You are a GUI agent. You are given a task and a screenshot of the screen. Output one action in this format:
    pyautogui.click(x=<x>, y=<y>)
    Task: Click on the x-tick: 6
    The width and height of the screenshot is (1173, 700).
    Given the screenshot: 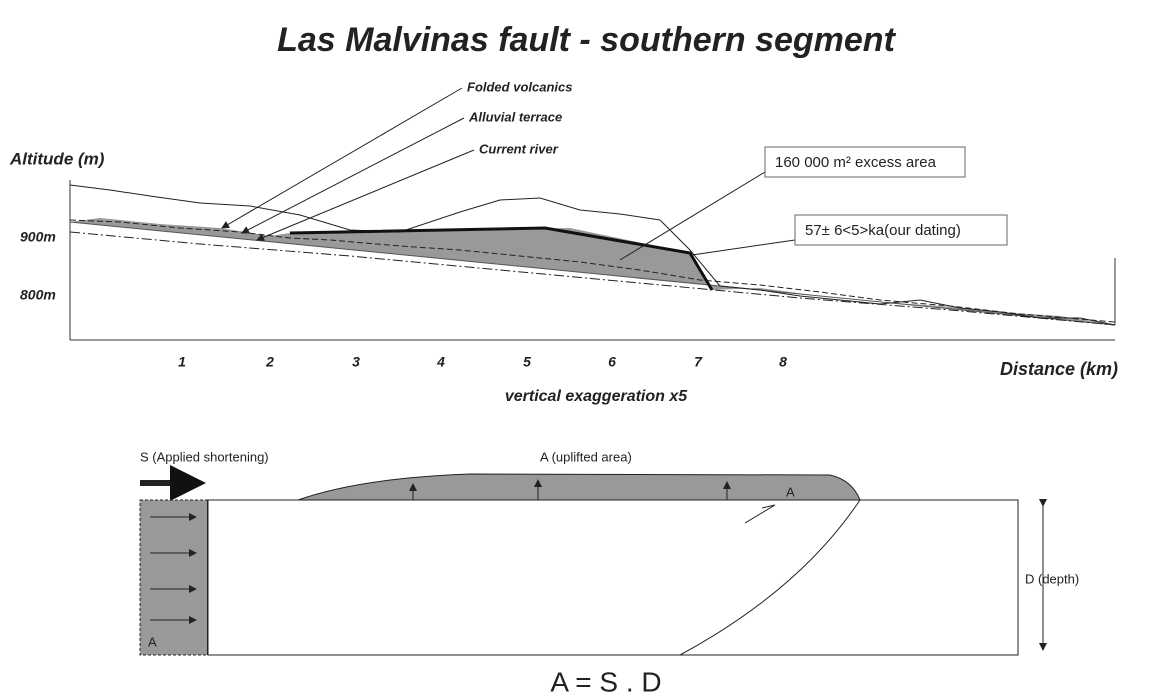 What is the action you would take?
    pyautogui.click(x=612, y=362)
    